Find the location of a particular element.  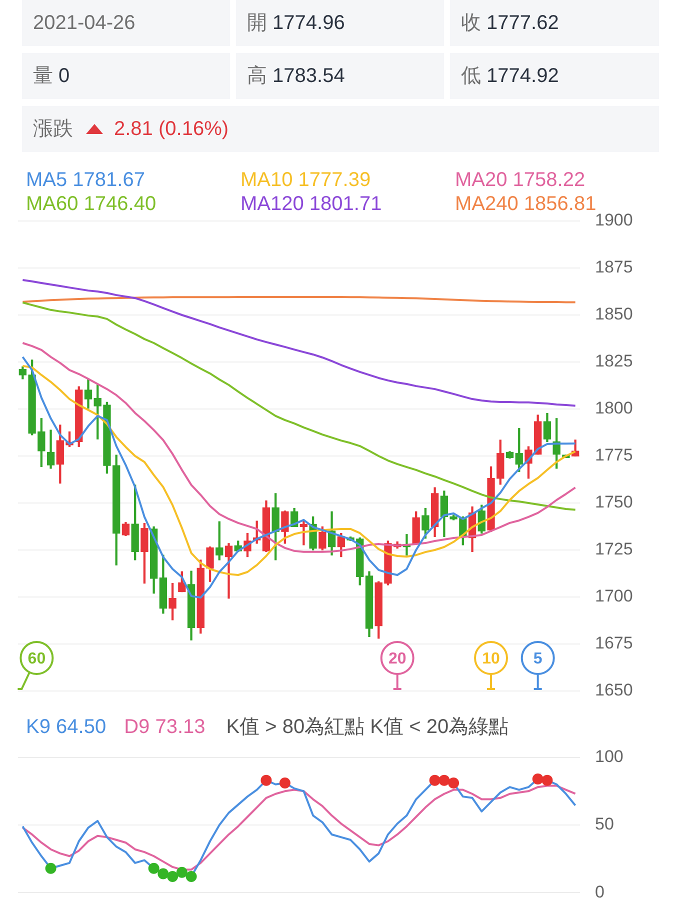

y-tick-label: 1875 is located at coordinates (614, 267).